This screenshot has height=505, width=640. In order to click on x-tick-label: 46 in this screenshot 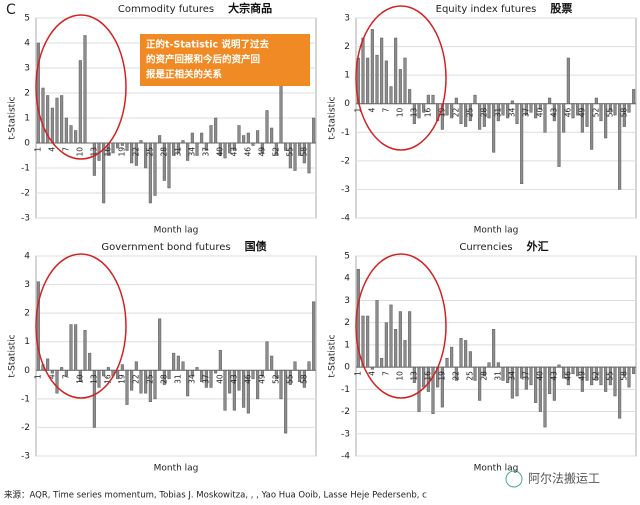, I will do `click(567, 376)`.